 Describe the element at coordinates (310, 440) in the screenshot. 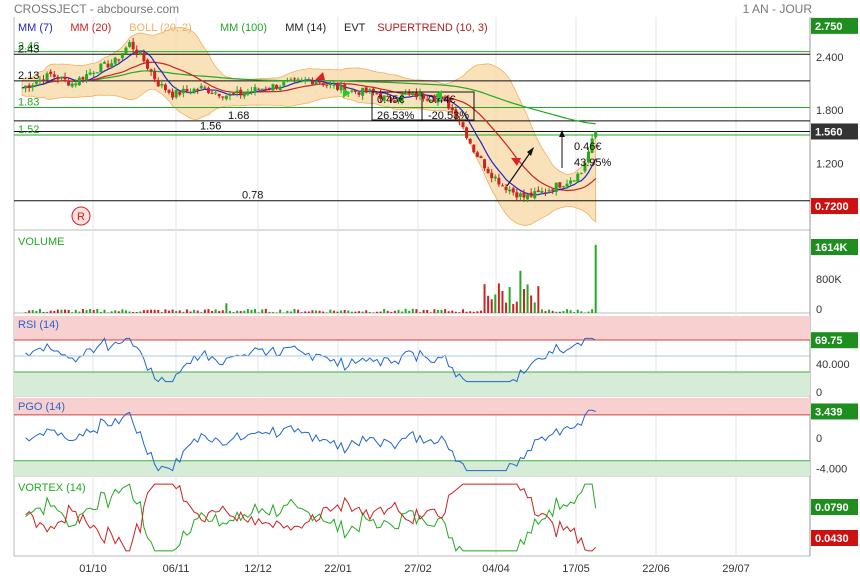

I see `pgo-line` at that location.